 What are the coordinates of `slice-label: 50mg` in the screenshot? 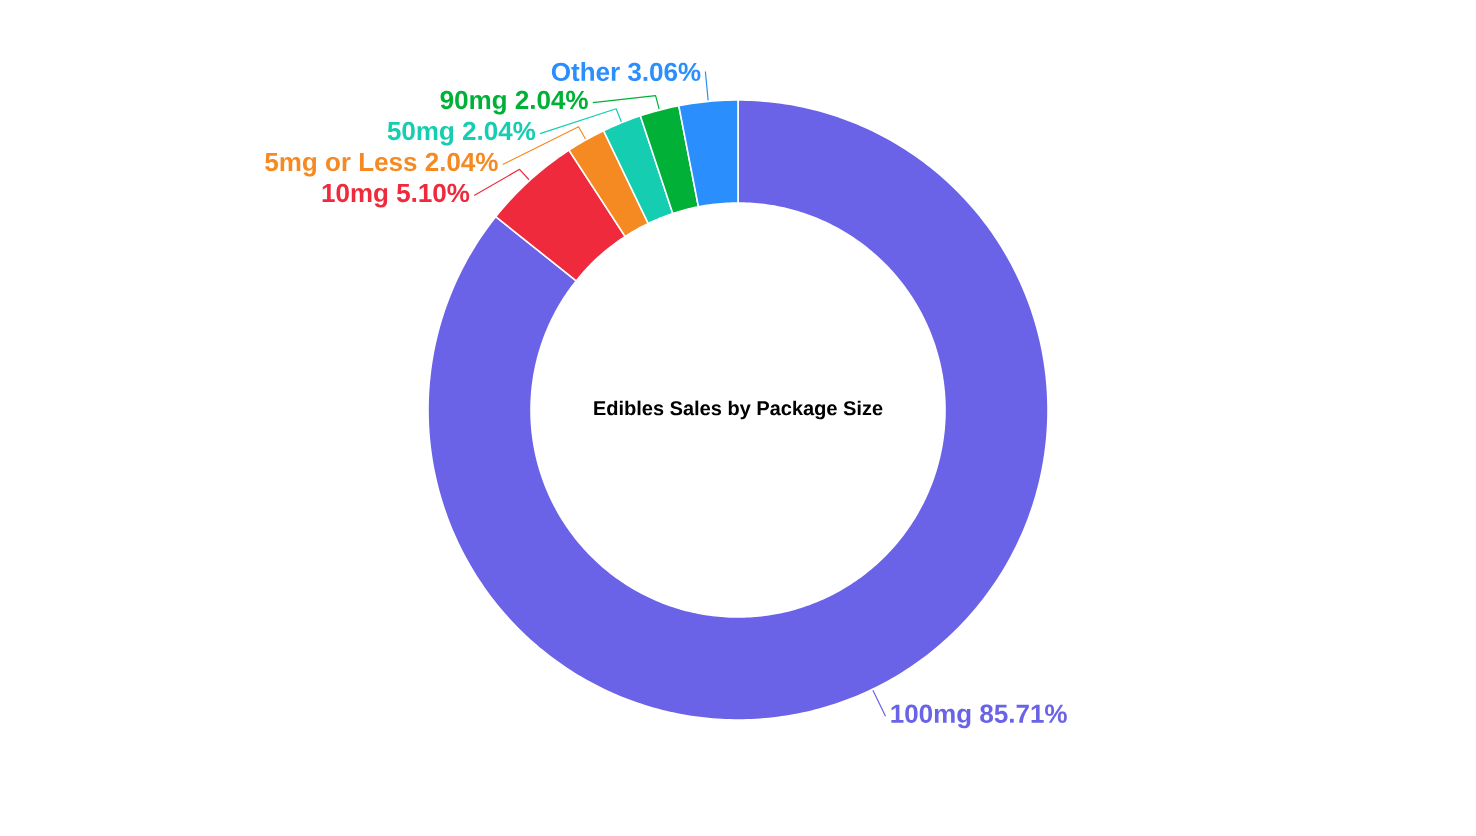 It's located at (420, 133).